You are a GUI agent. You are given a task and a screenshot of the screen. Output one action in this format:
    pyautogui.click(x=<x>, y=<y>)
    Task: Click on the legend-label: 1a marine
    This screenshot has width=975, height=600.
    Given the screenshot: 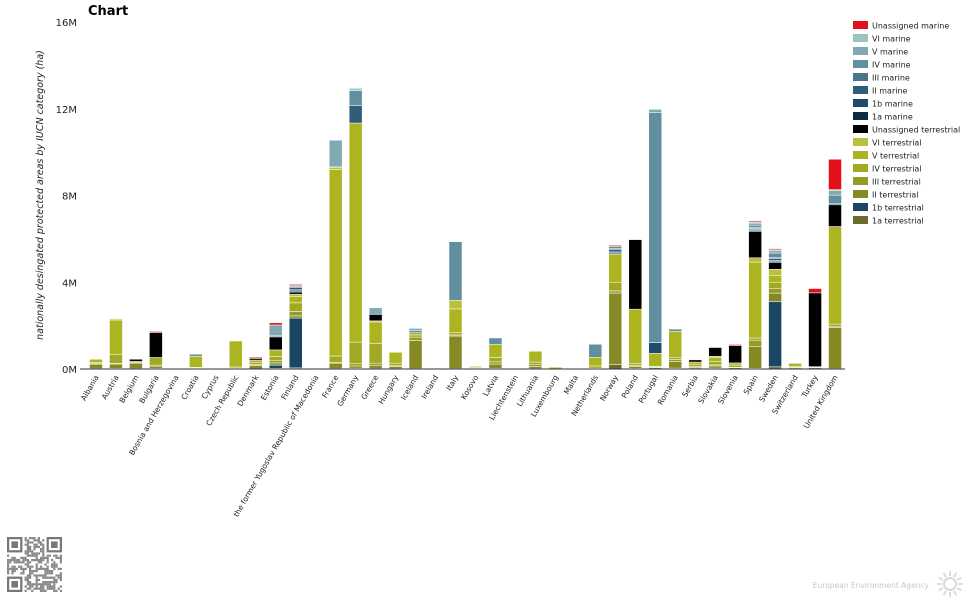 What is the action you would take?
    pyautogui.click(x=892, y=117)
    